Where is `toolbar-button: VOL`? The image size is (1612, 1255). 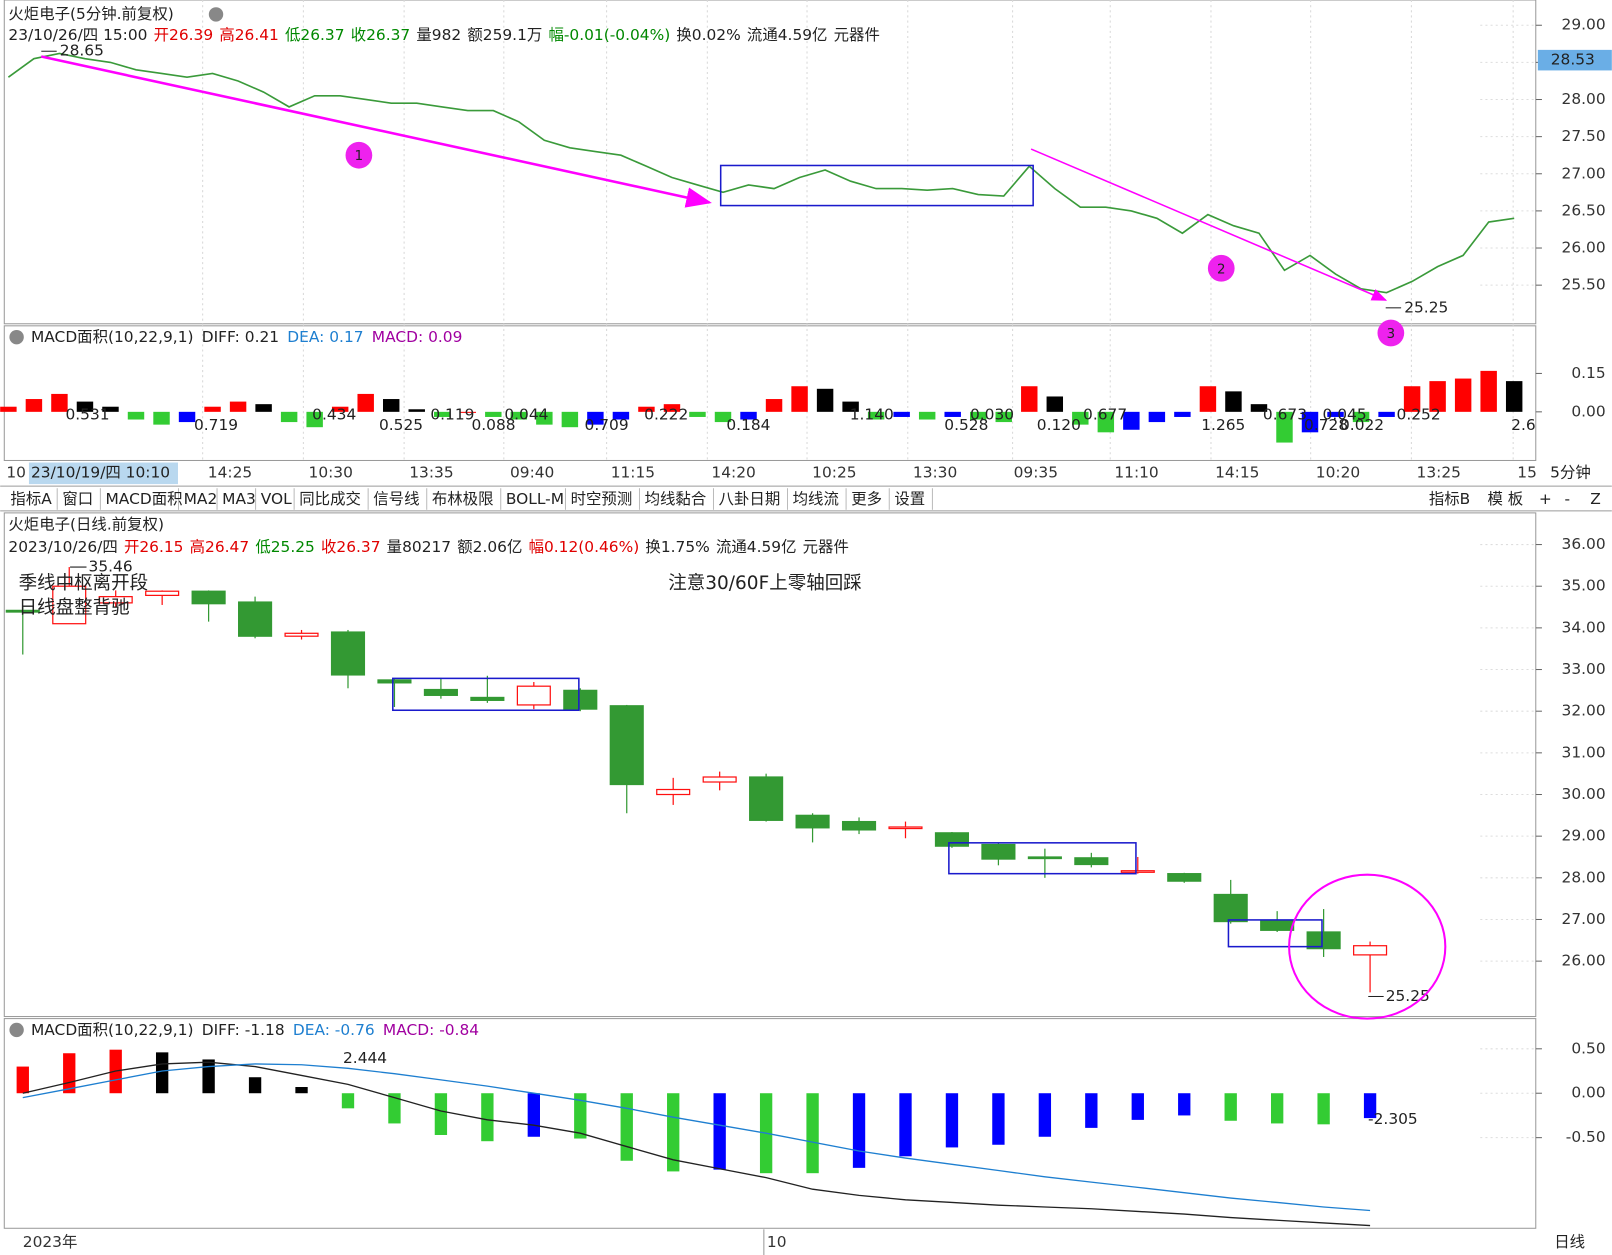
toolbar-button: VOL is located at coordinates (276, 499).